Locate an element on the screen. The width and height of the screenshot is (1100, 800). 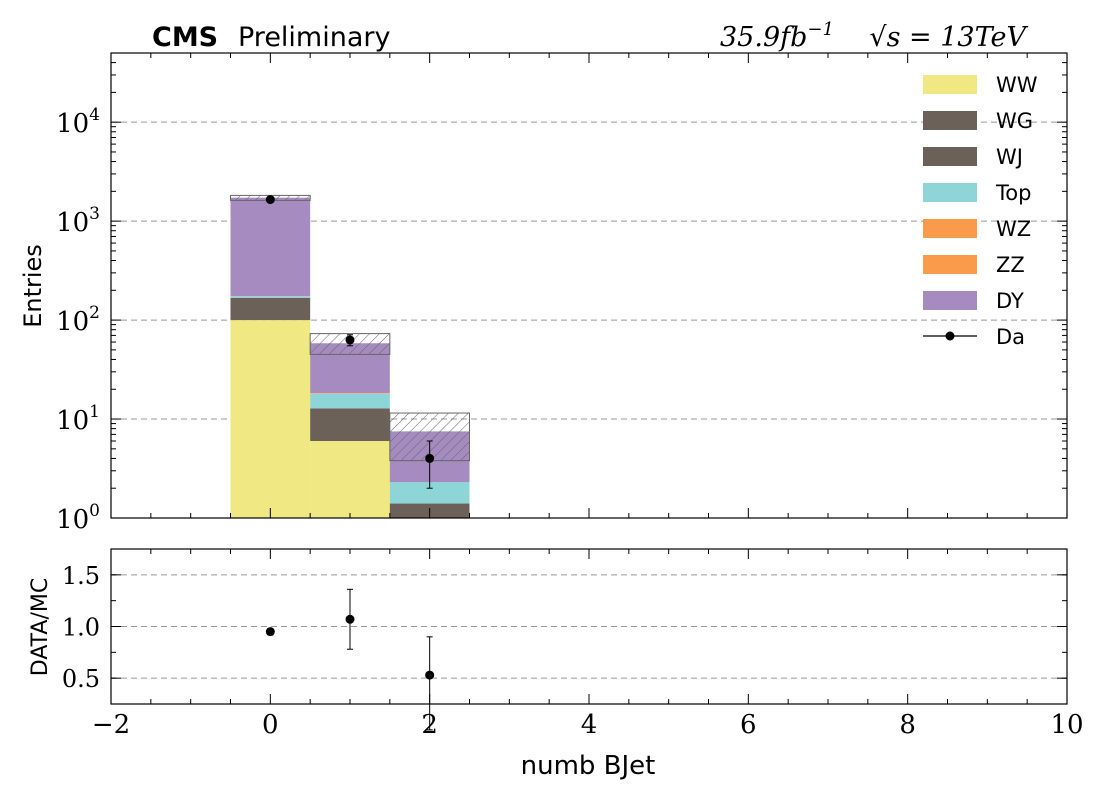
y-tick-label: 10² is located at coordinates (78, 320).